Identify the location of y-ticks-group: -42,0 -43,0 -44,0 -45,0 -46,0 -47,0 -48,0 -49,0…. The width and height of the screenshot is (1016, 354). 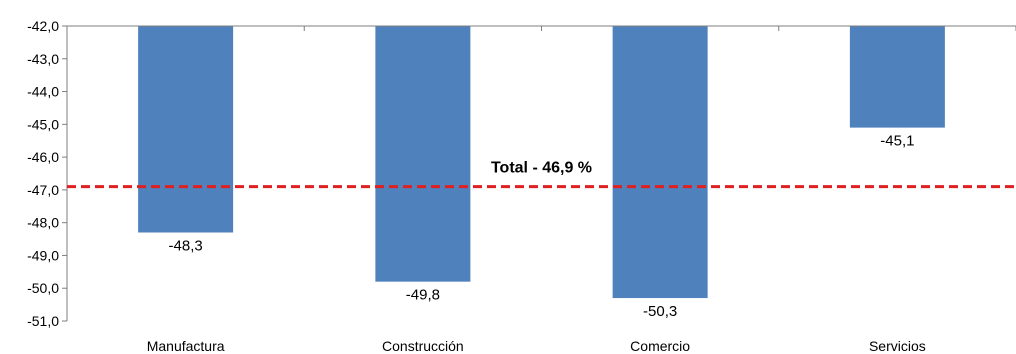
(47, 173).